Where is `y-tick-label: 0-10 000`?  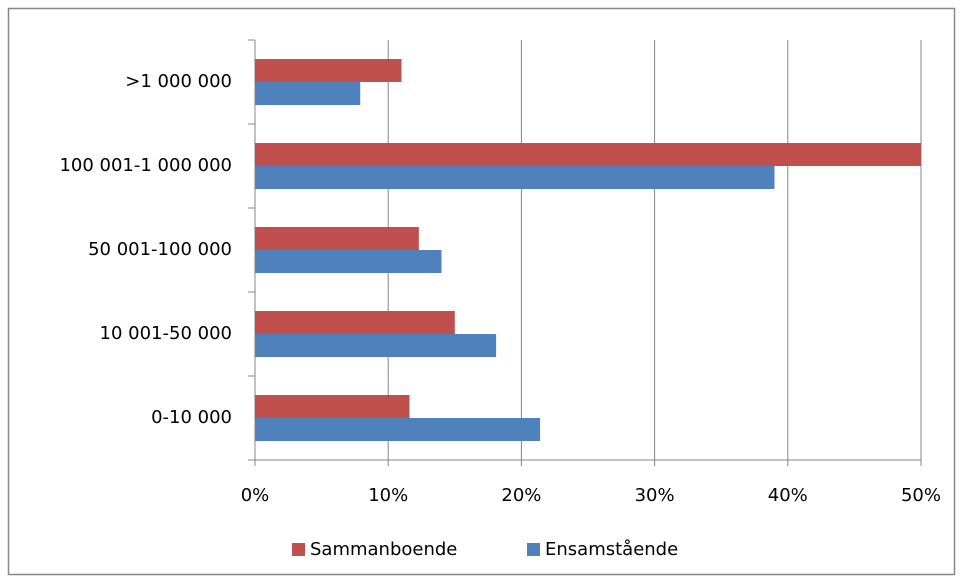
y-tick-label: 0-10 000 is located at coordinates (191, 417).